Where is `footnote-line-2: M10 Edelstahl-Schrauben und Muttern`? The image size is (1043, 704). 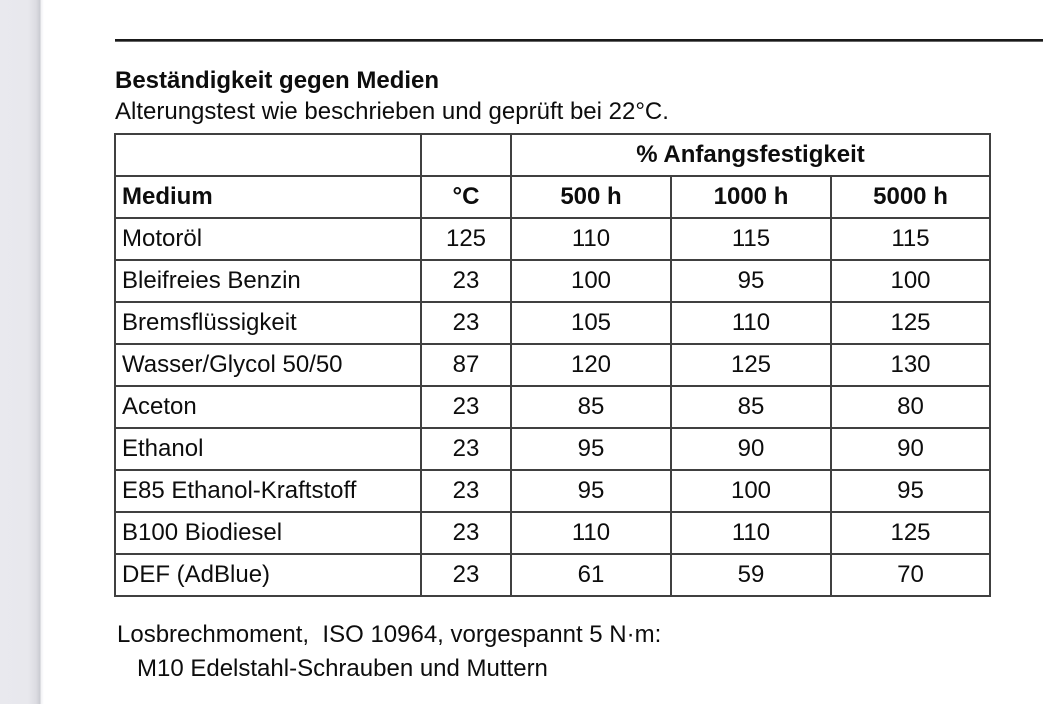
footnote-line-2: M10 Edelstahl-Schrauben und Muttern is located at coordinates (342, 668).